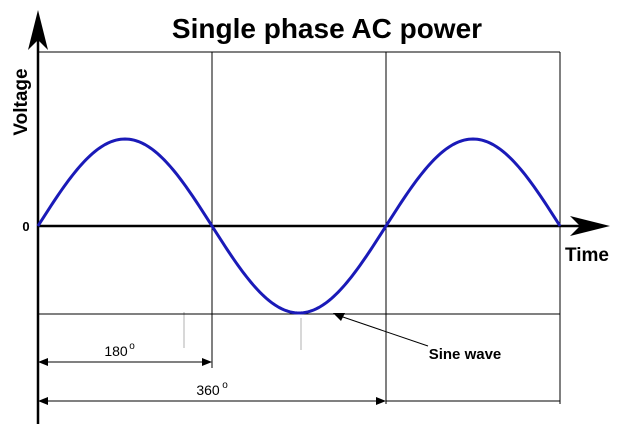  What do you see at coordinates (116, 351) in the screenshot?
I see `dim-180-value: 180` at bounding box center [116, 351].